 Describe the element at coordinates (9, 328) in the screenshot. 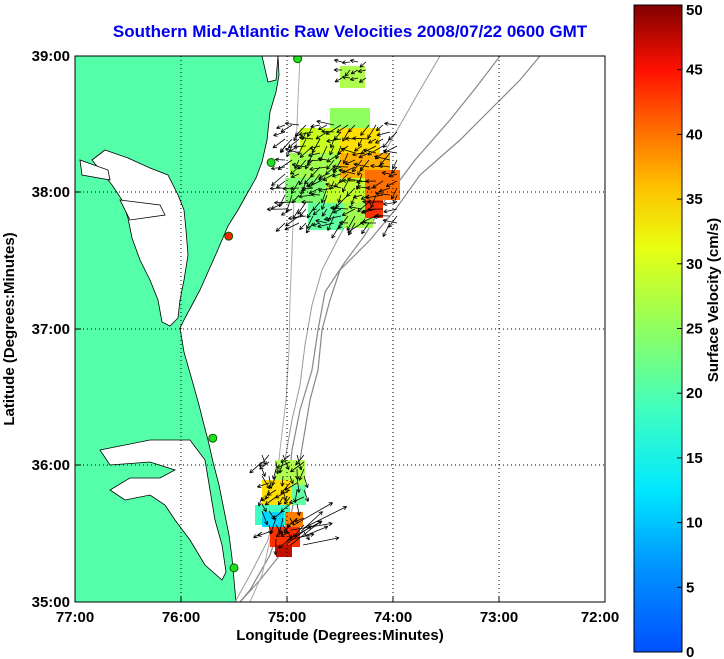

I see `y-axis-label: Latitude (Degrees:Minutes)` at that location.